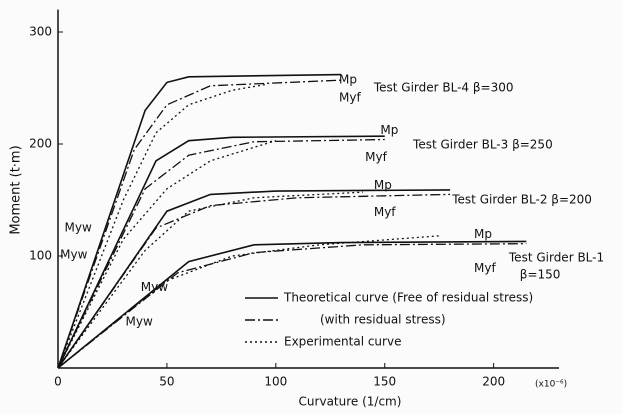 The width and height of the screenshot is (622, 414). I want to click on x-tick-label: 50, so click(166, 382).